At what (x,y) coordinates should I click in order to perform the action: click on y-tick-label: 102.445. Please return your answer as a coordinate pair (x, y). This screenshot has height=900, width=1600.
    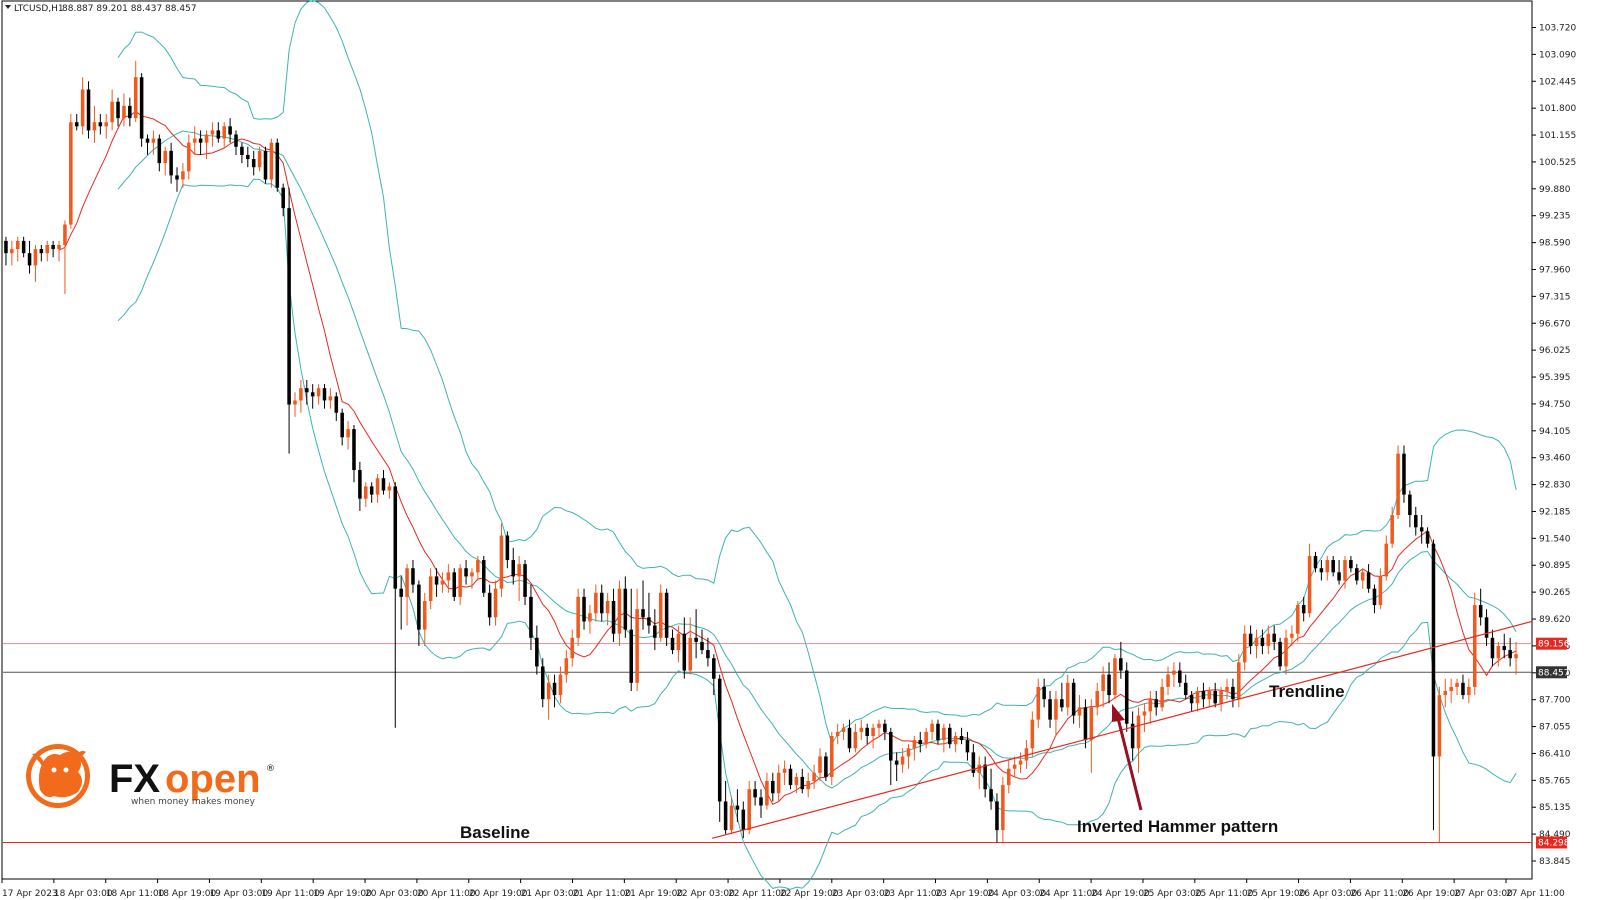
    Looking at the image, I should click on (1557, 82).